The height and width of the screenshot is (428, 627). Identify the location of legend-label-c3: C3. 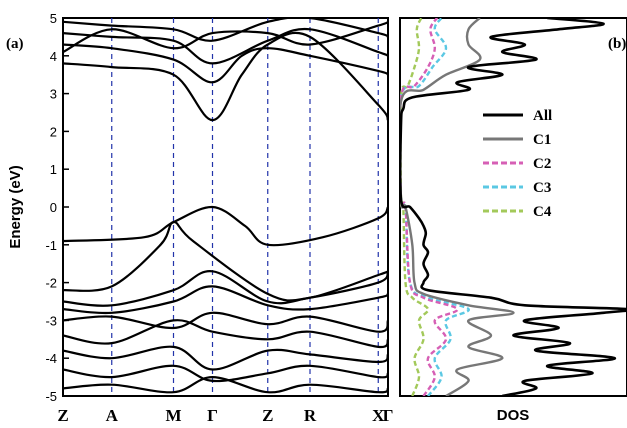
(542, 188).